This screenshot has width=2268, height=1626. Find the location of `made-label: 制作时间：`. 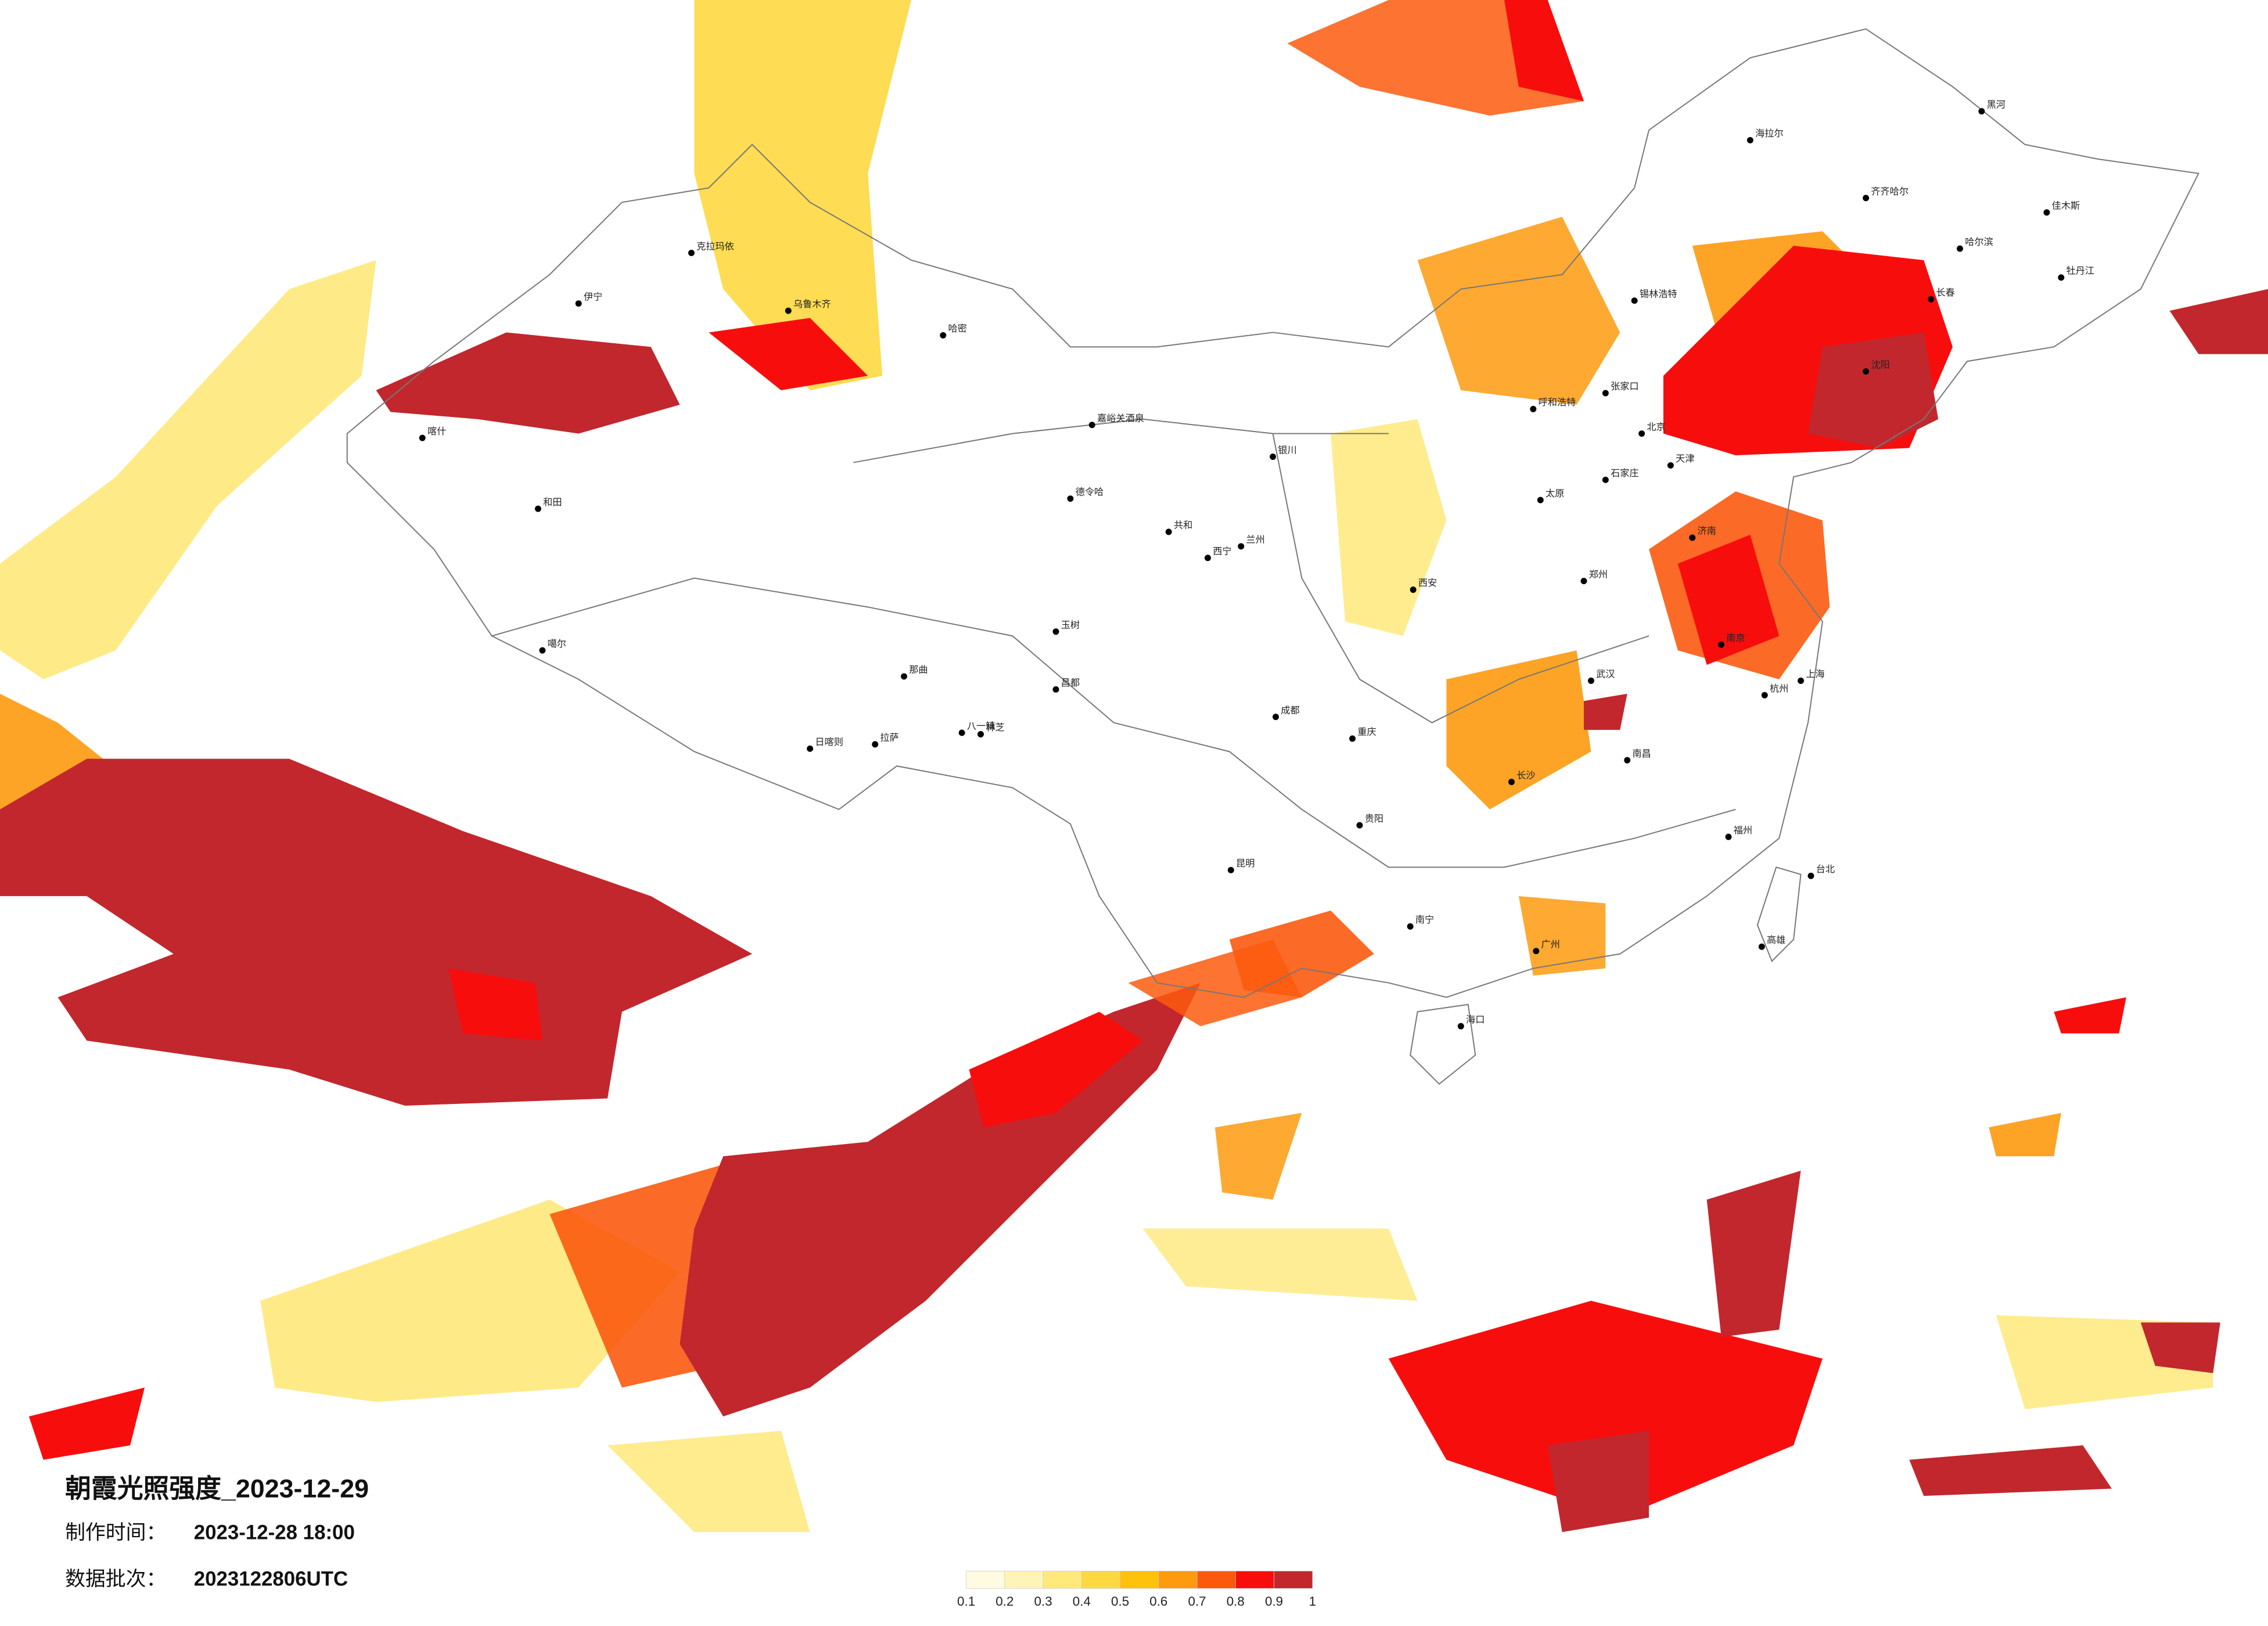

made-label: 制作时间： is located at coordinates (115, 1532).